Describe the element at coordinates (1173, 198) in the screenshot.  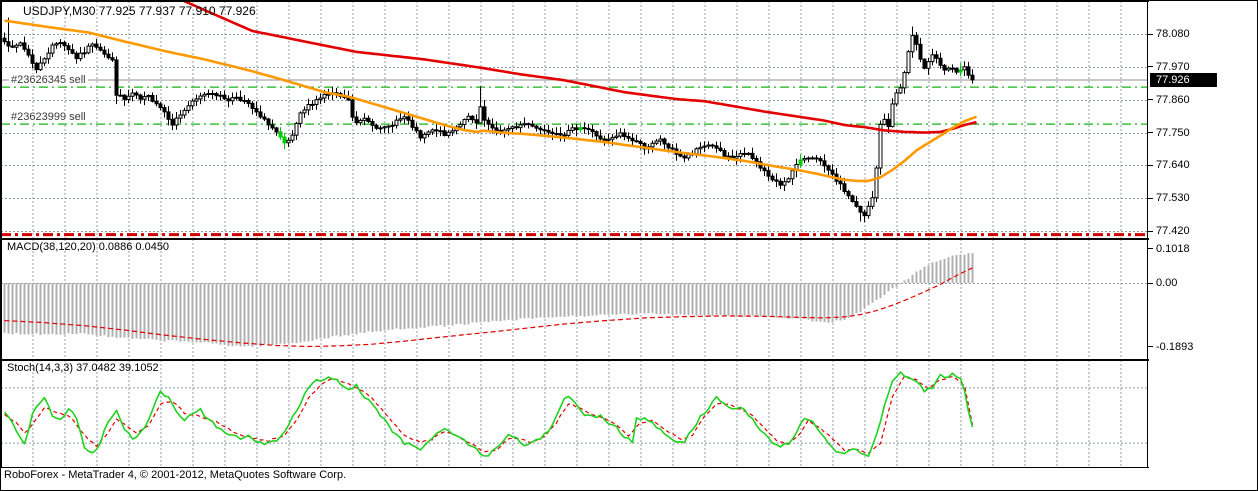
I see `price-axis-label: 77.530` at that location.